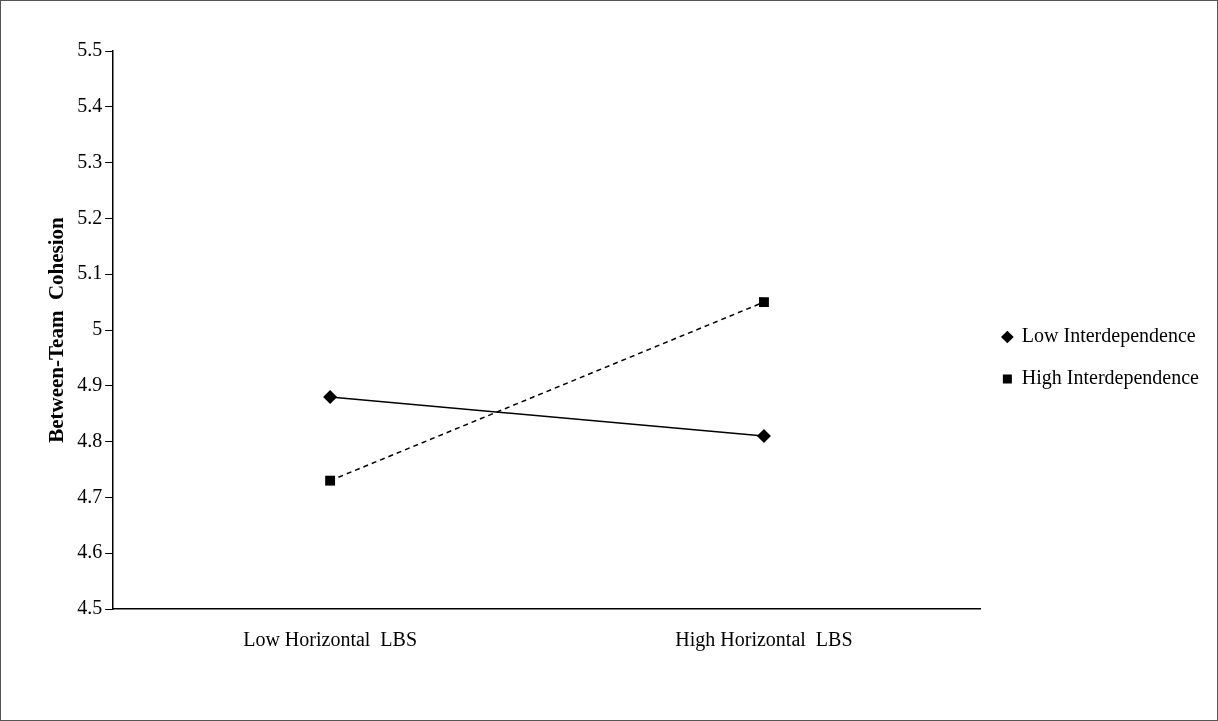  What do you see at coordinates (90, 216) in the screenshot?
I see `y-tick-label: 5.2` at bounding box center [90, 216].